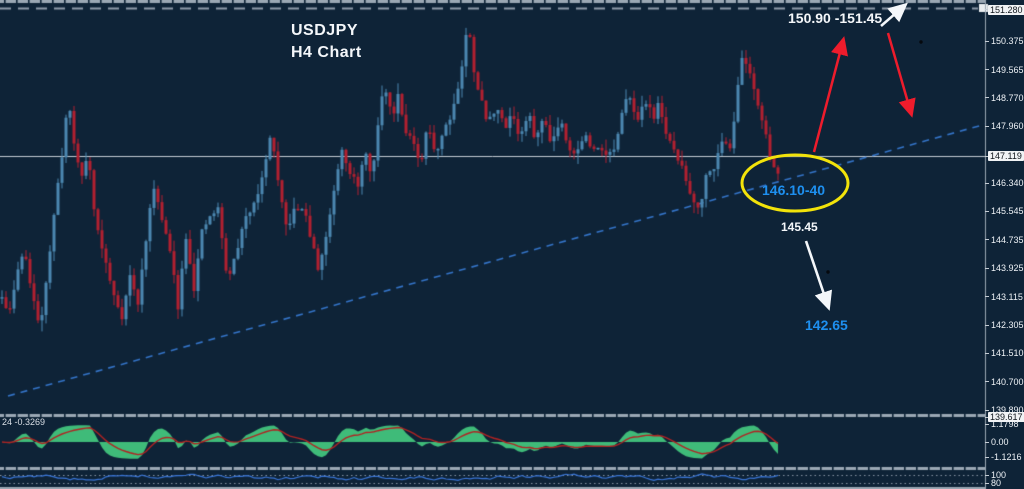 The image size is (1024, 489). I want to click on price-axis-label: 139.890, so click(1007, 410).